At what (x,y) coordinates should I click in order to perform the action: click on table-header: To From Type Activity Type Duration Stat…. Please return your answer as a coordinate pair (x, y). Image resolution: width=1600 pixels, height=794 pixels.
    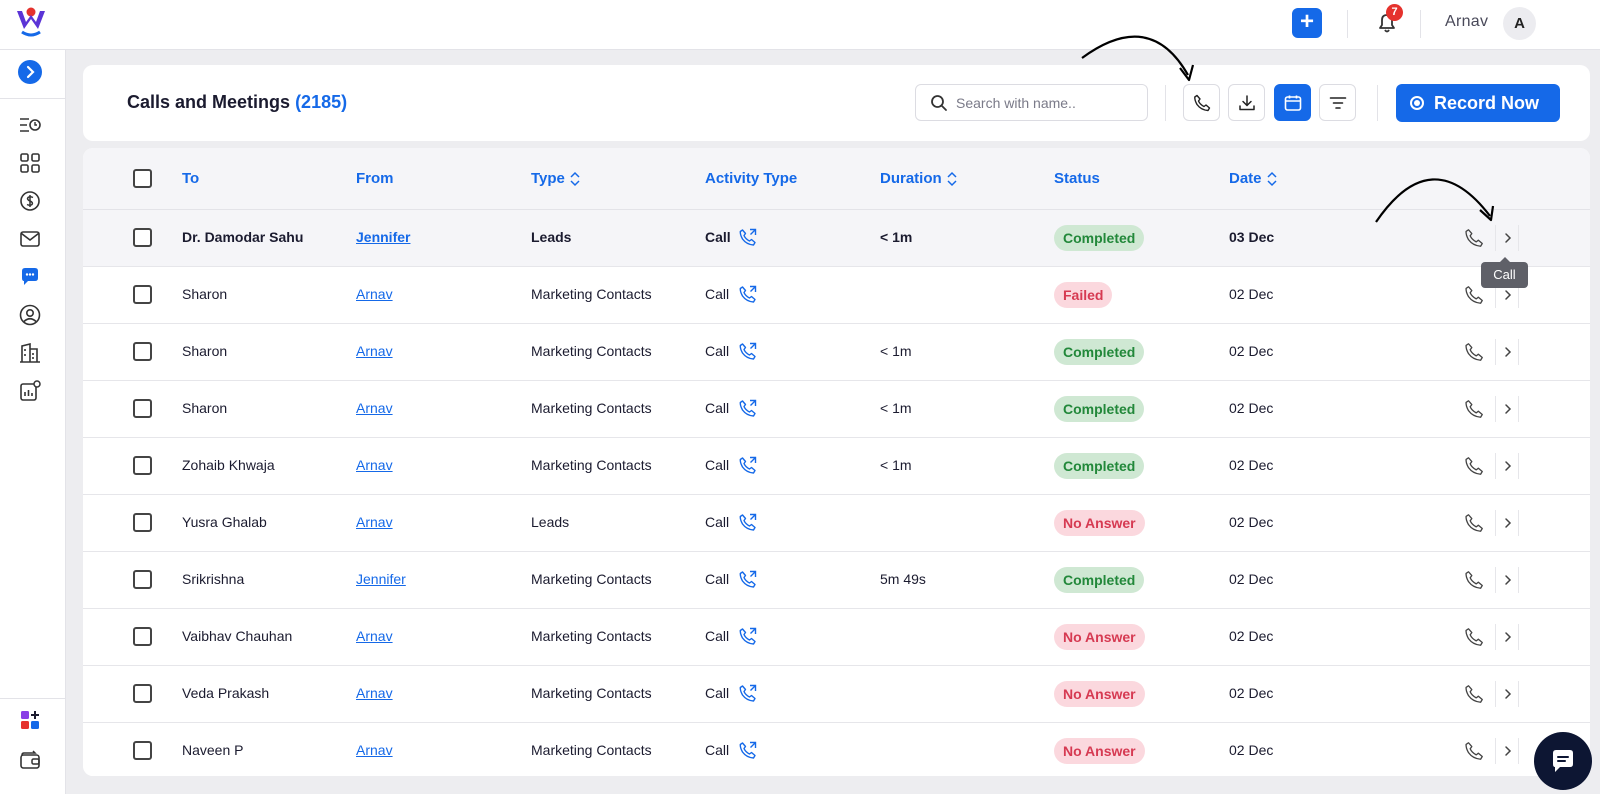
    Looking at the image, I should click on (836, 179).